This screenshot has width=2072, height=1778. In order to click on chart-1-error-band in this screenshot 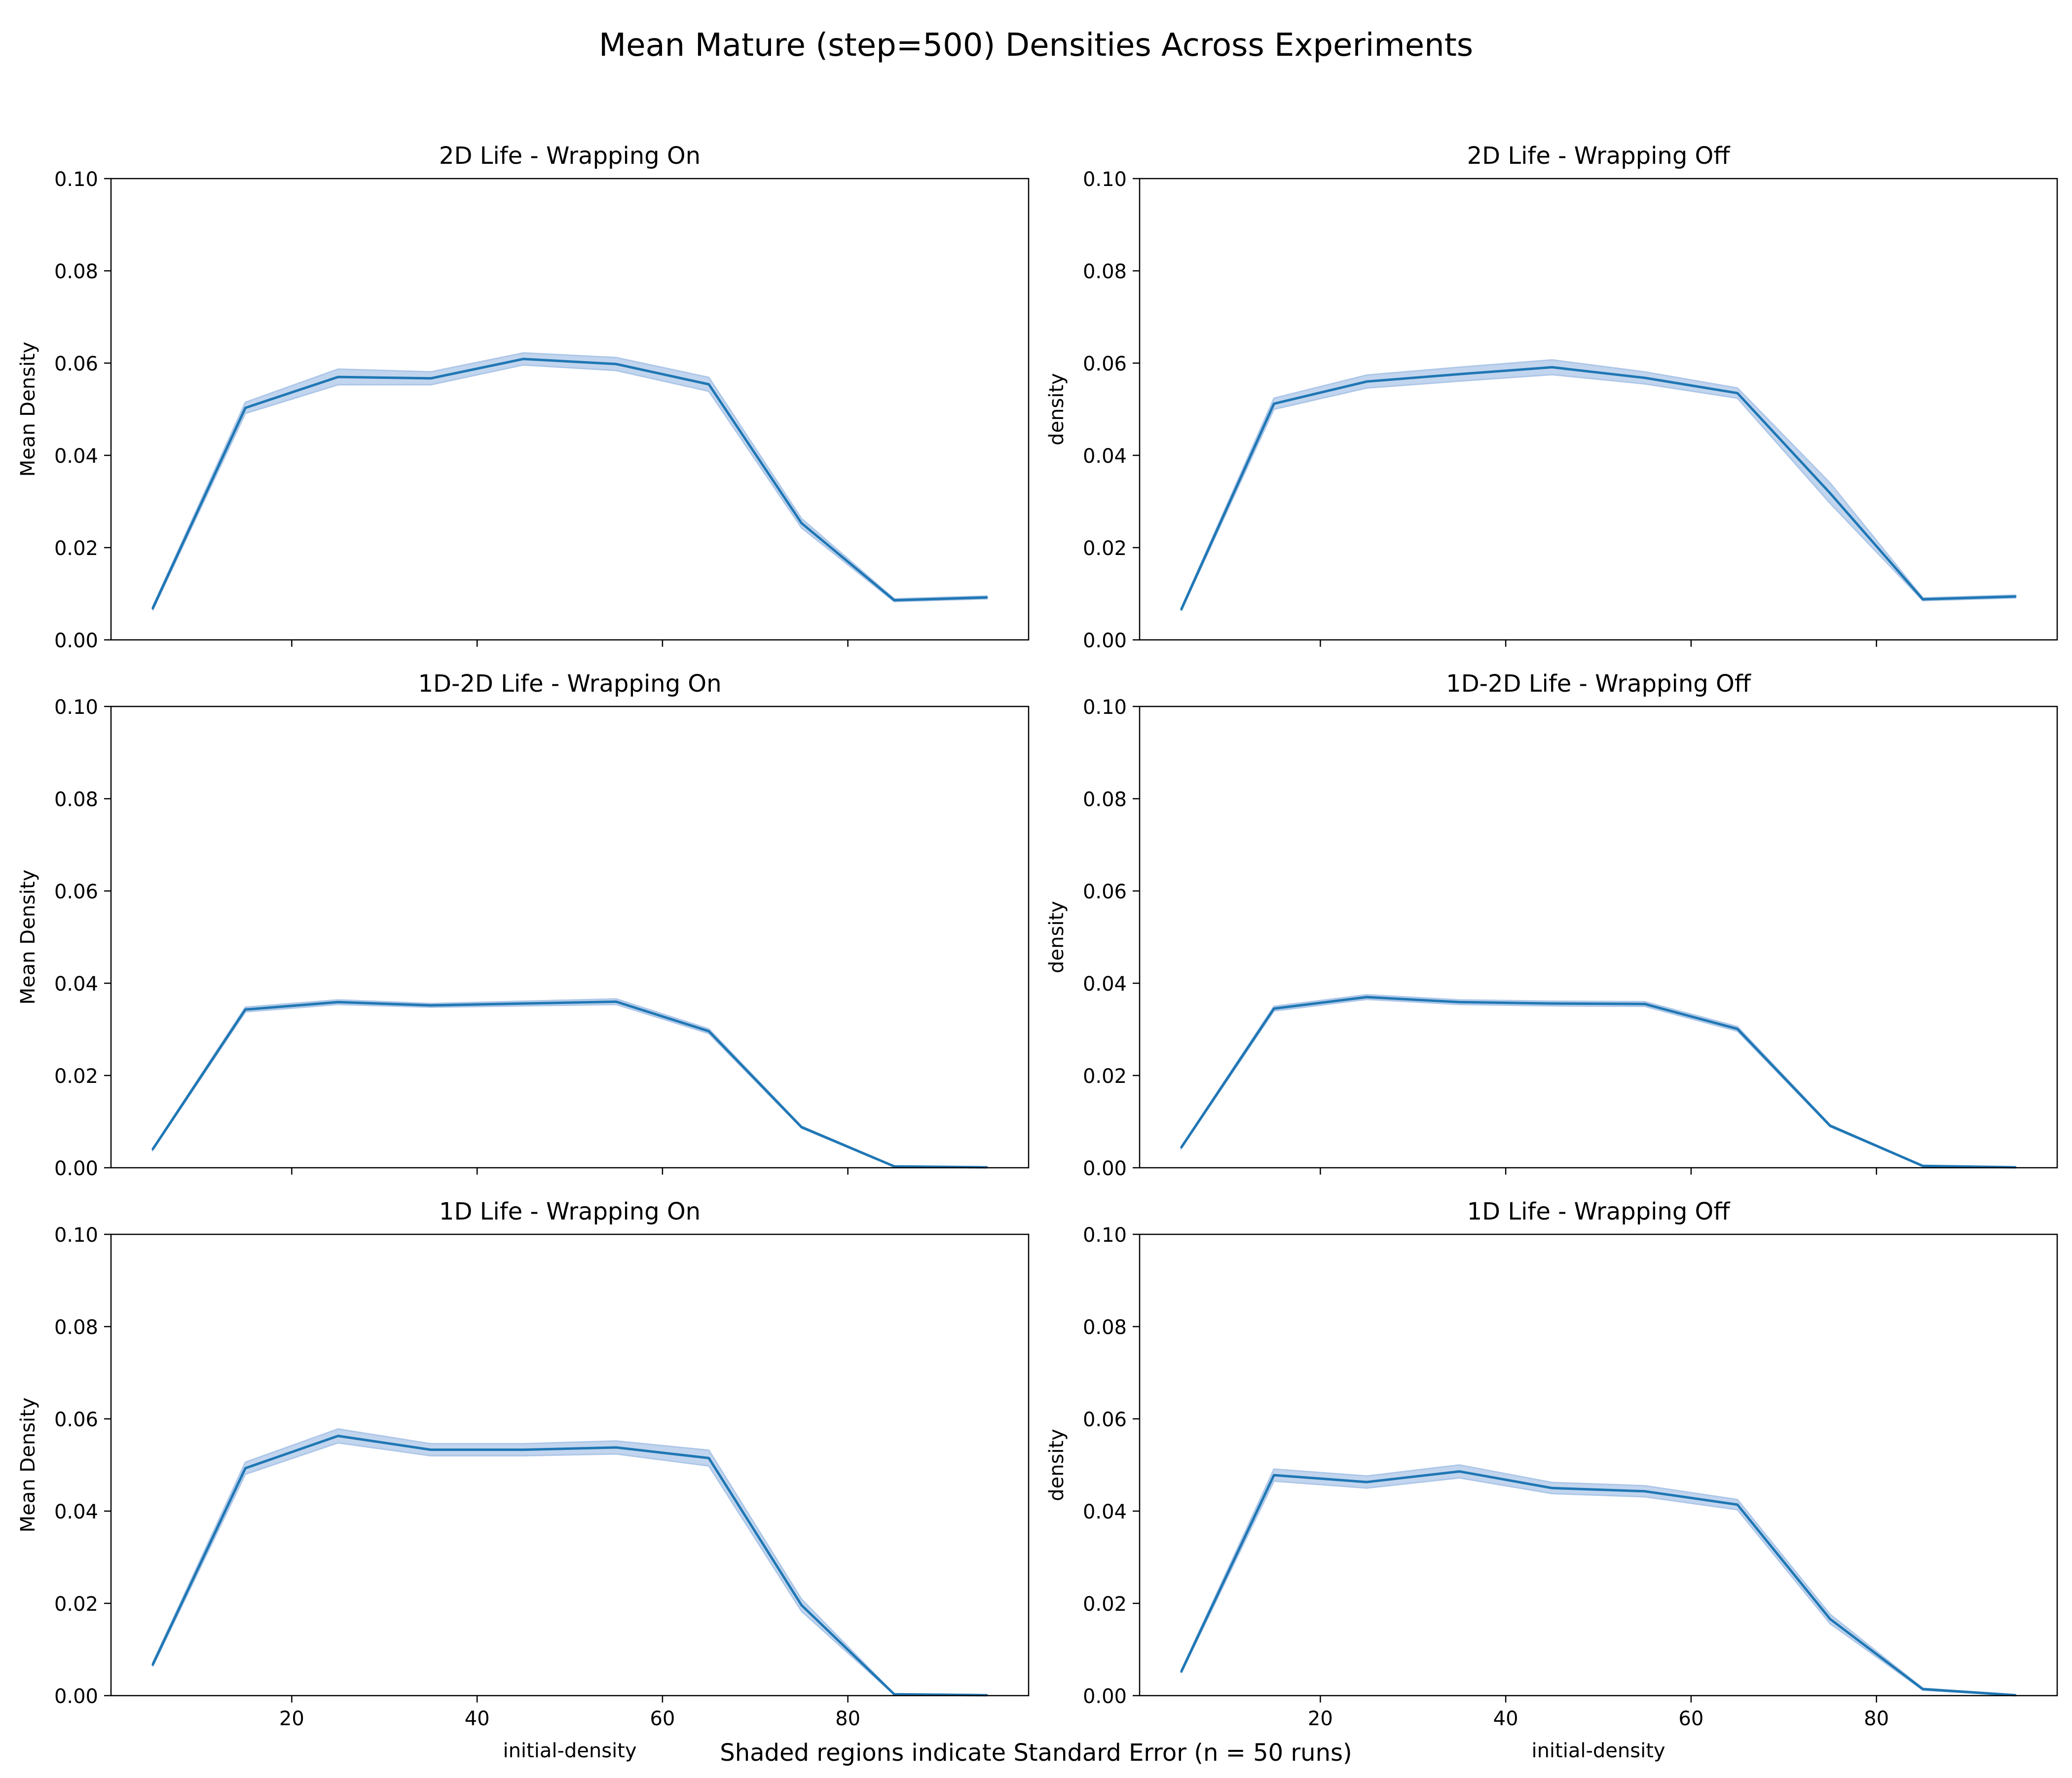, I will do `click(1599, 485)`.